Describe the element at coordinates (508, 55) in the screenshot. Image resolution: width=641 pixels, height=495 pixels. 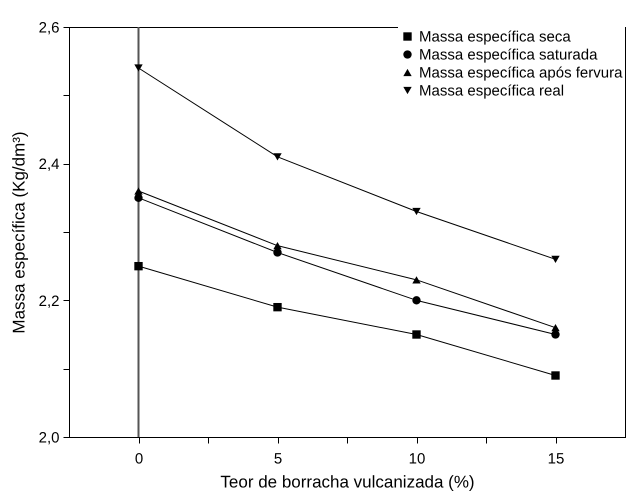
I see `legend-label: Massa específica saturada` at that location.